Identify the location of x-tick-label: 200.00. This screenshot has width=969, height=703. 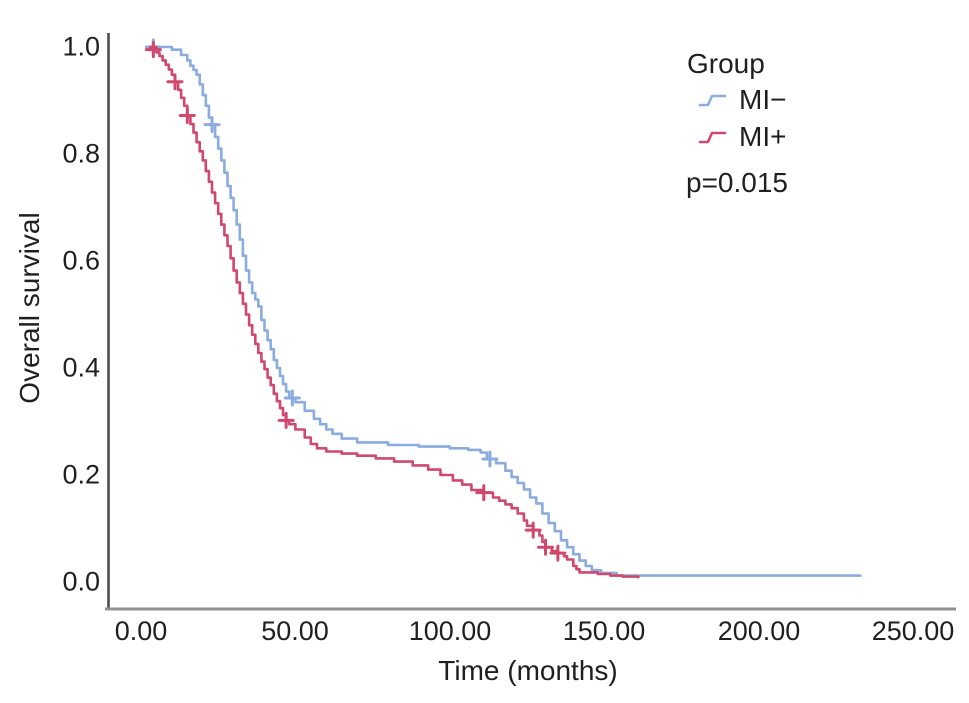
(759, 631).